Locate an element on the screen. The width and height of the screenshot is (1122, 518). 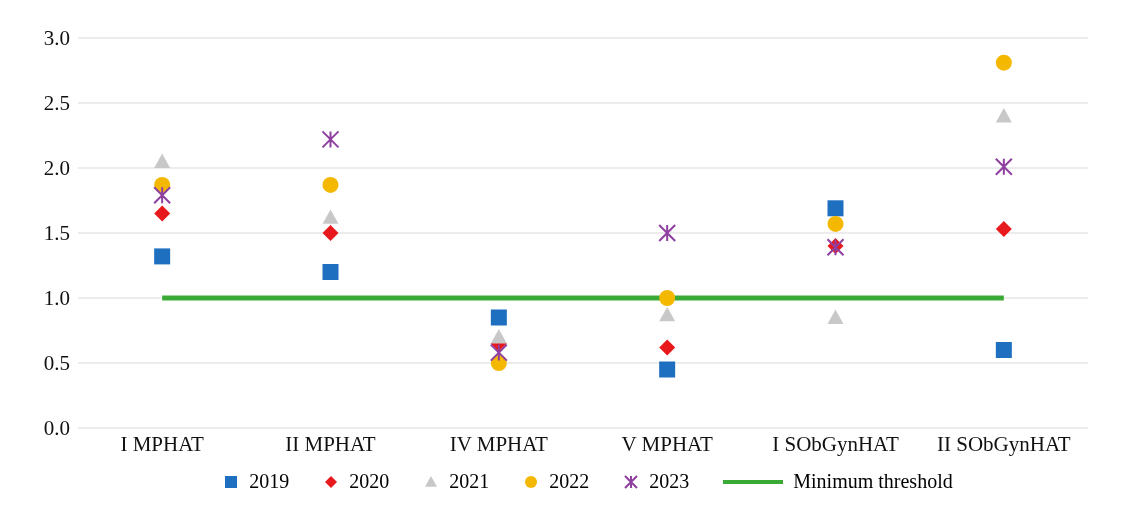
x-tick-label: II SObGynHAT is located at coordinates (1004, 443).